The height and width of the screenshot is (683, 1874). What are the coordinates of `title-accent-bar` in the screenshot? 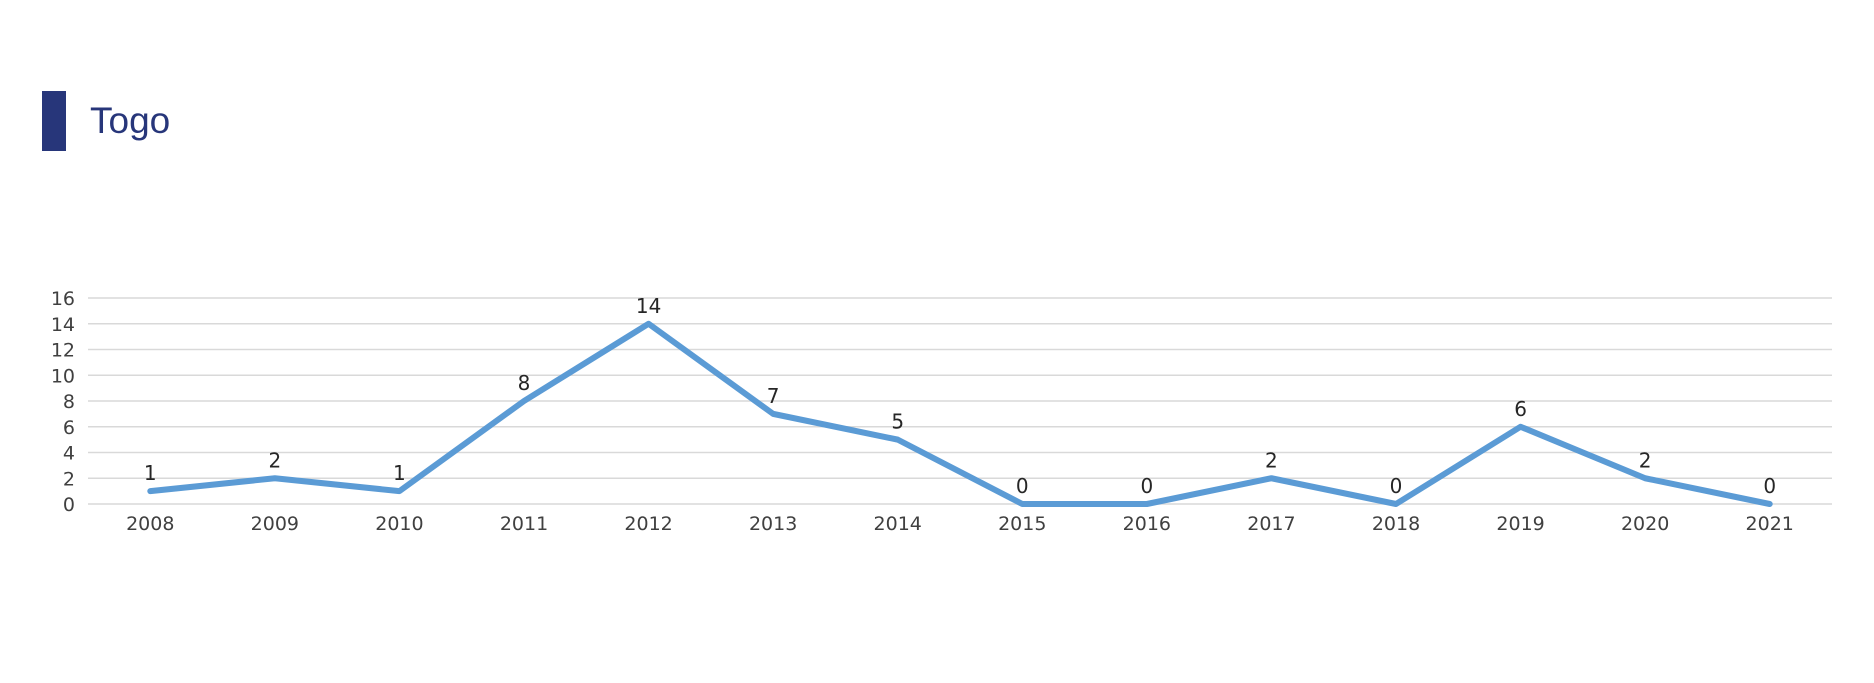 It's located at (54, 121).